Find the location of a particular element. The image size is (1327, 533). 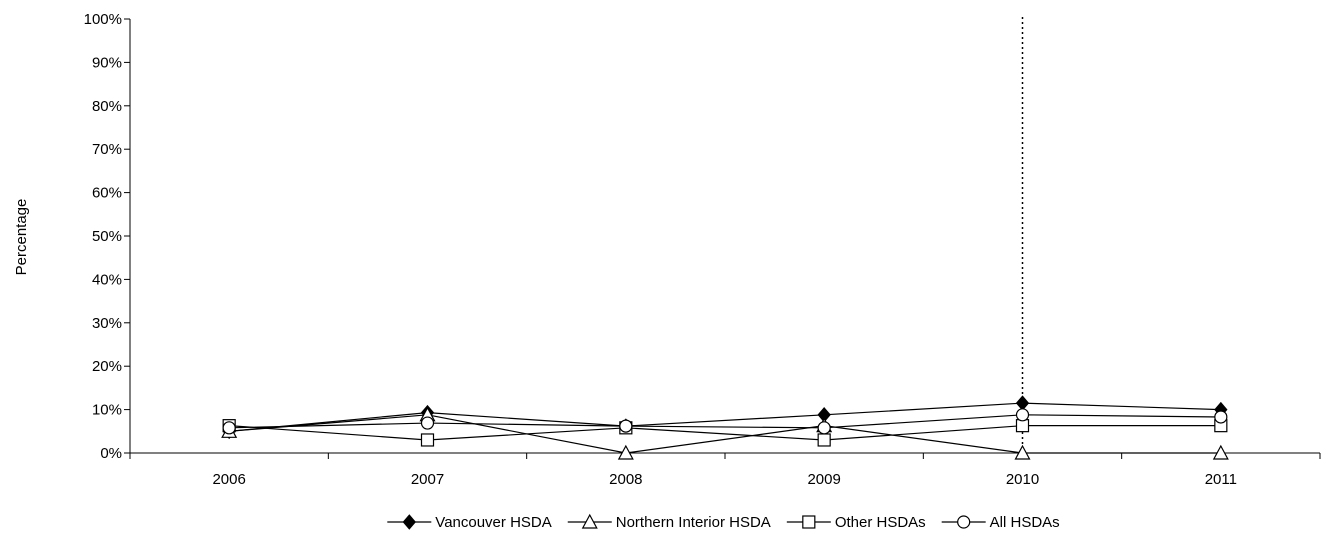

x-tick-label: 2010 is located at coordinates (1022, 479).